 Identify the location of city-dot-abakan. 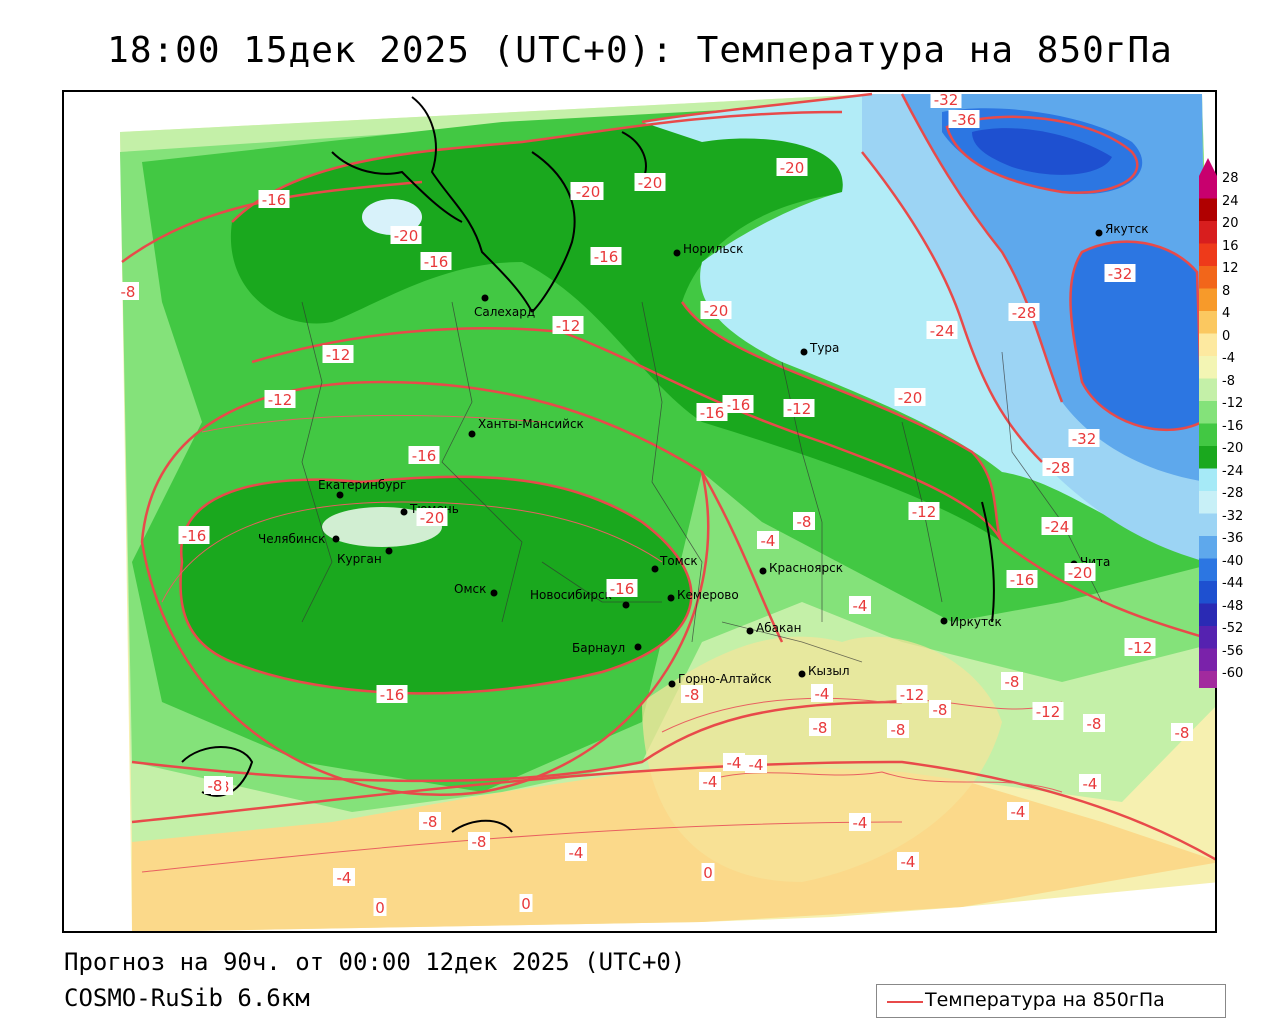
(750, 631).